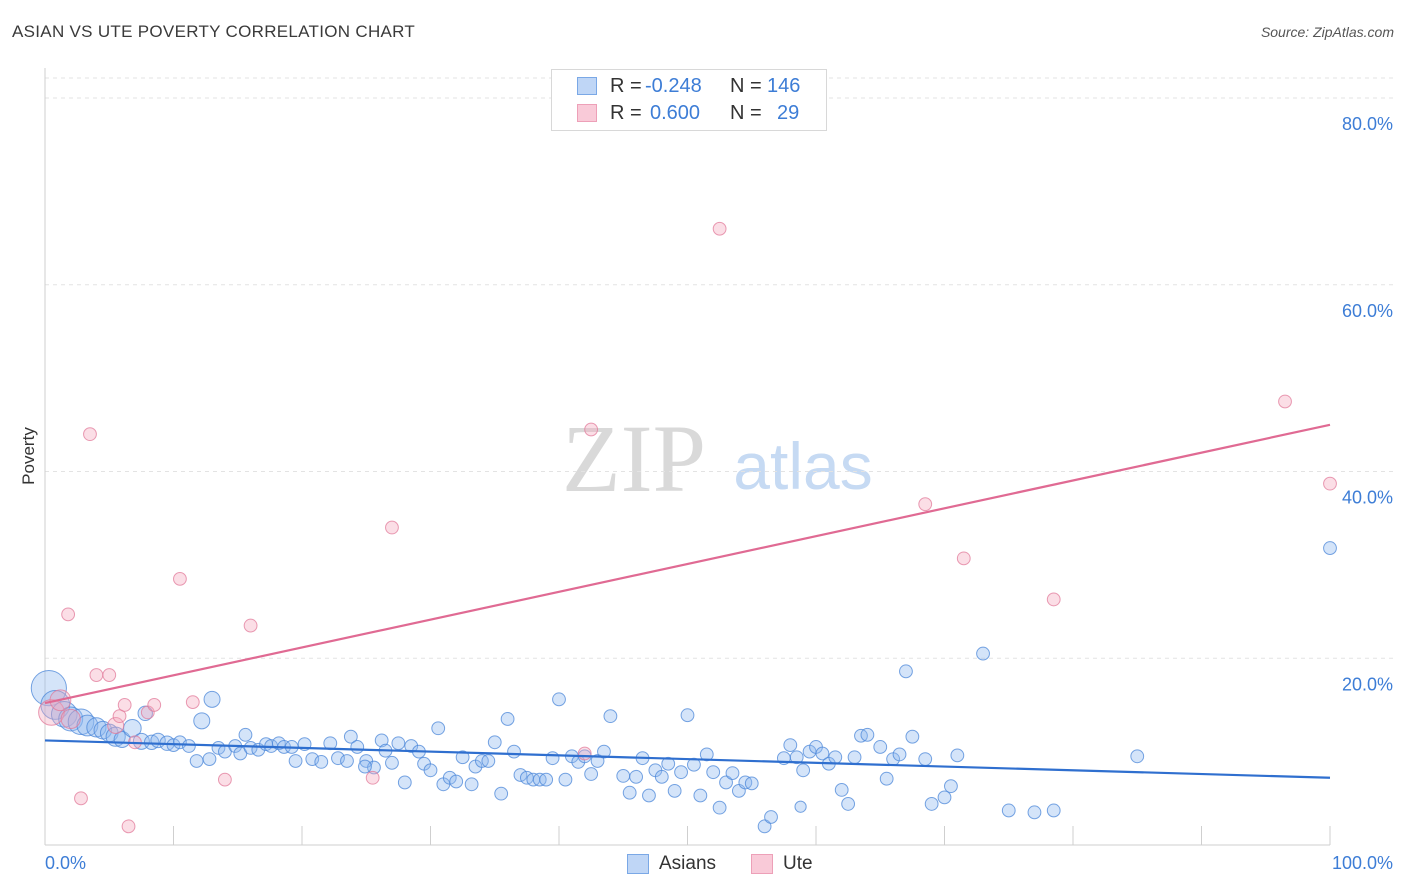  Describe the element at coordinates (746, 113) in the screenshot. I see `legend-n-label: N =` at that location.